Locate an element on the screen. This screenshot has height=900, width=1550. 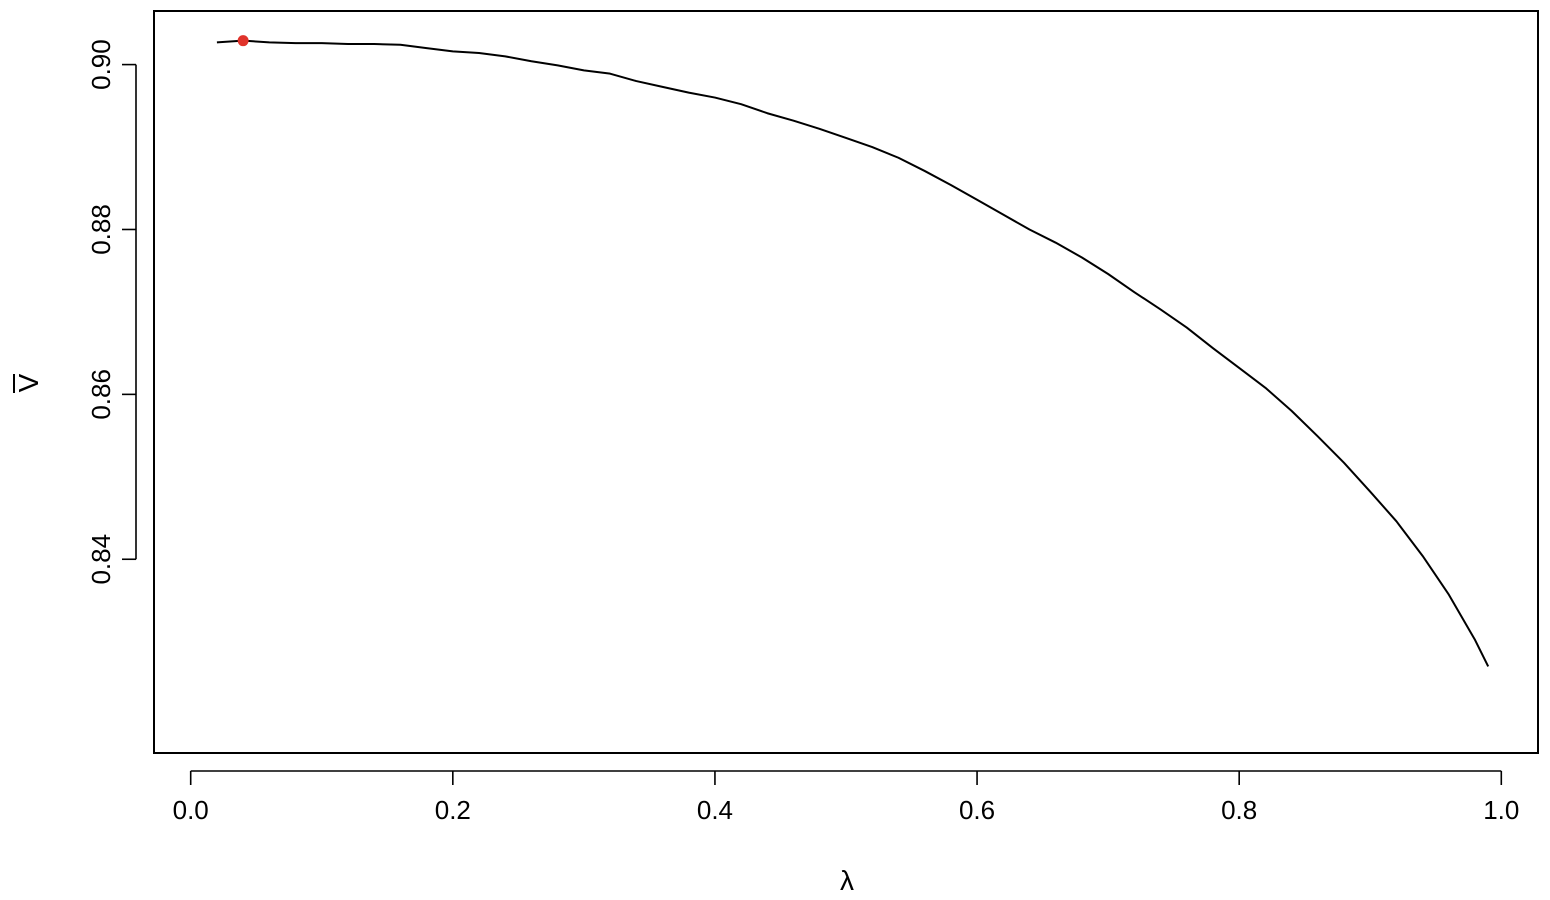
y-axis-title-text: V is located at coordinates (28, 382).